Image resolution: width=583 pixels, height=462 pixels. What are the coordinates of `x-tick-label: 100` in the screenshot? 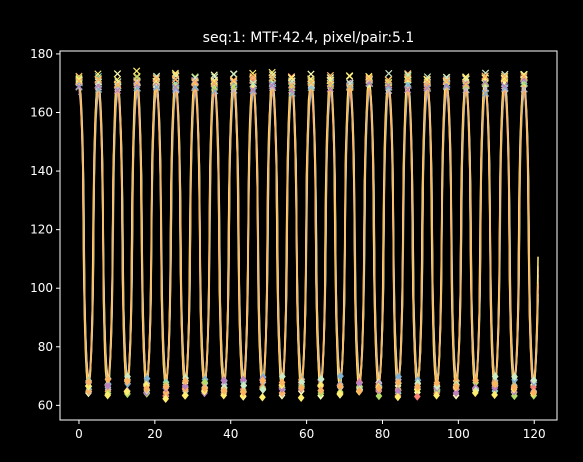 It's located at (458, 434).